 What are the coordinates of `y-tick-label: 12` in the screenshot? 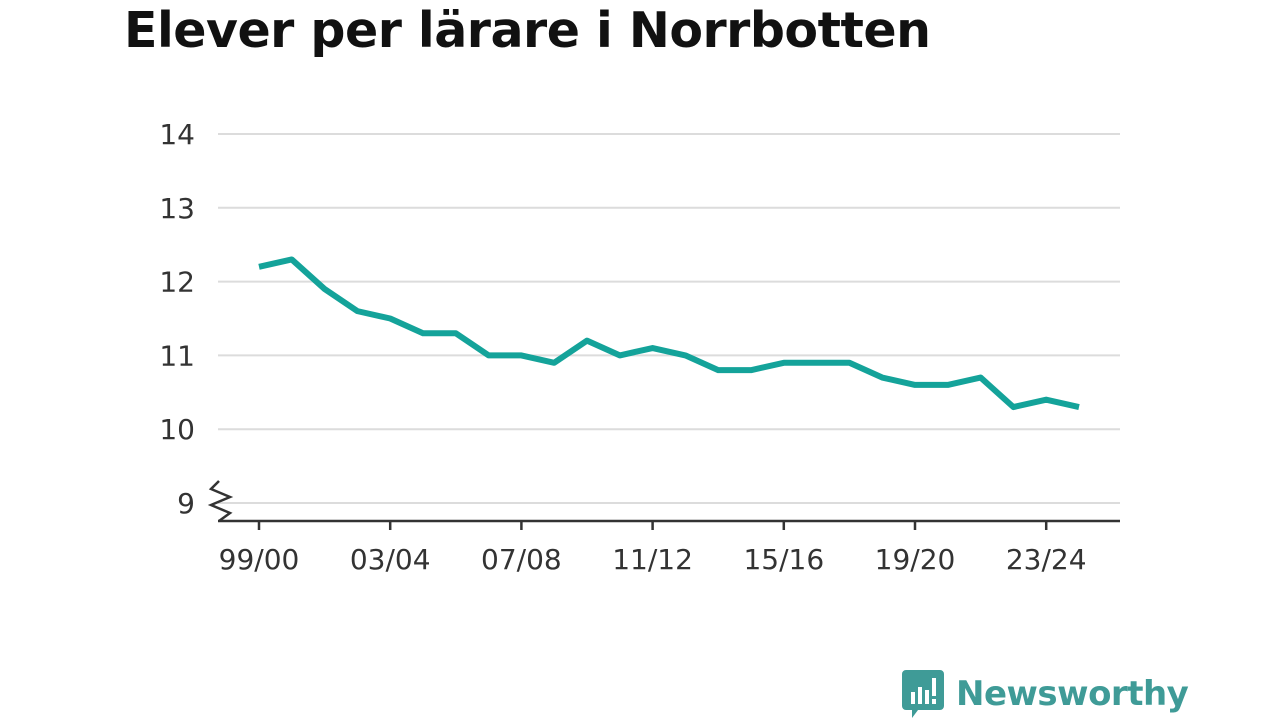 It's located at (177, 282).